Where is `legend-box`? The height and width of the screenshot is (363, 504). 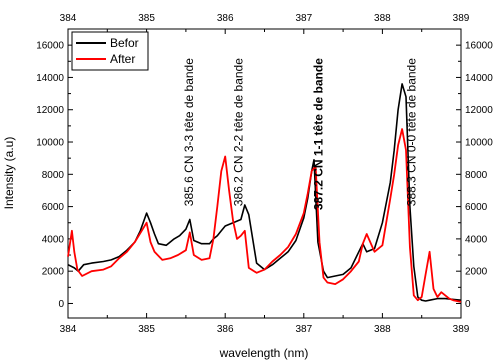
legend-box is located at coordinates (110, 51).